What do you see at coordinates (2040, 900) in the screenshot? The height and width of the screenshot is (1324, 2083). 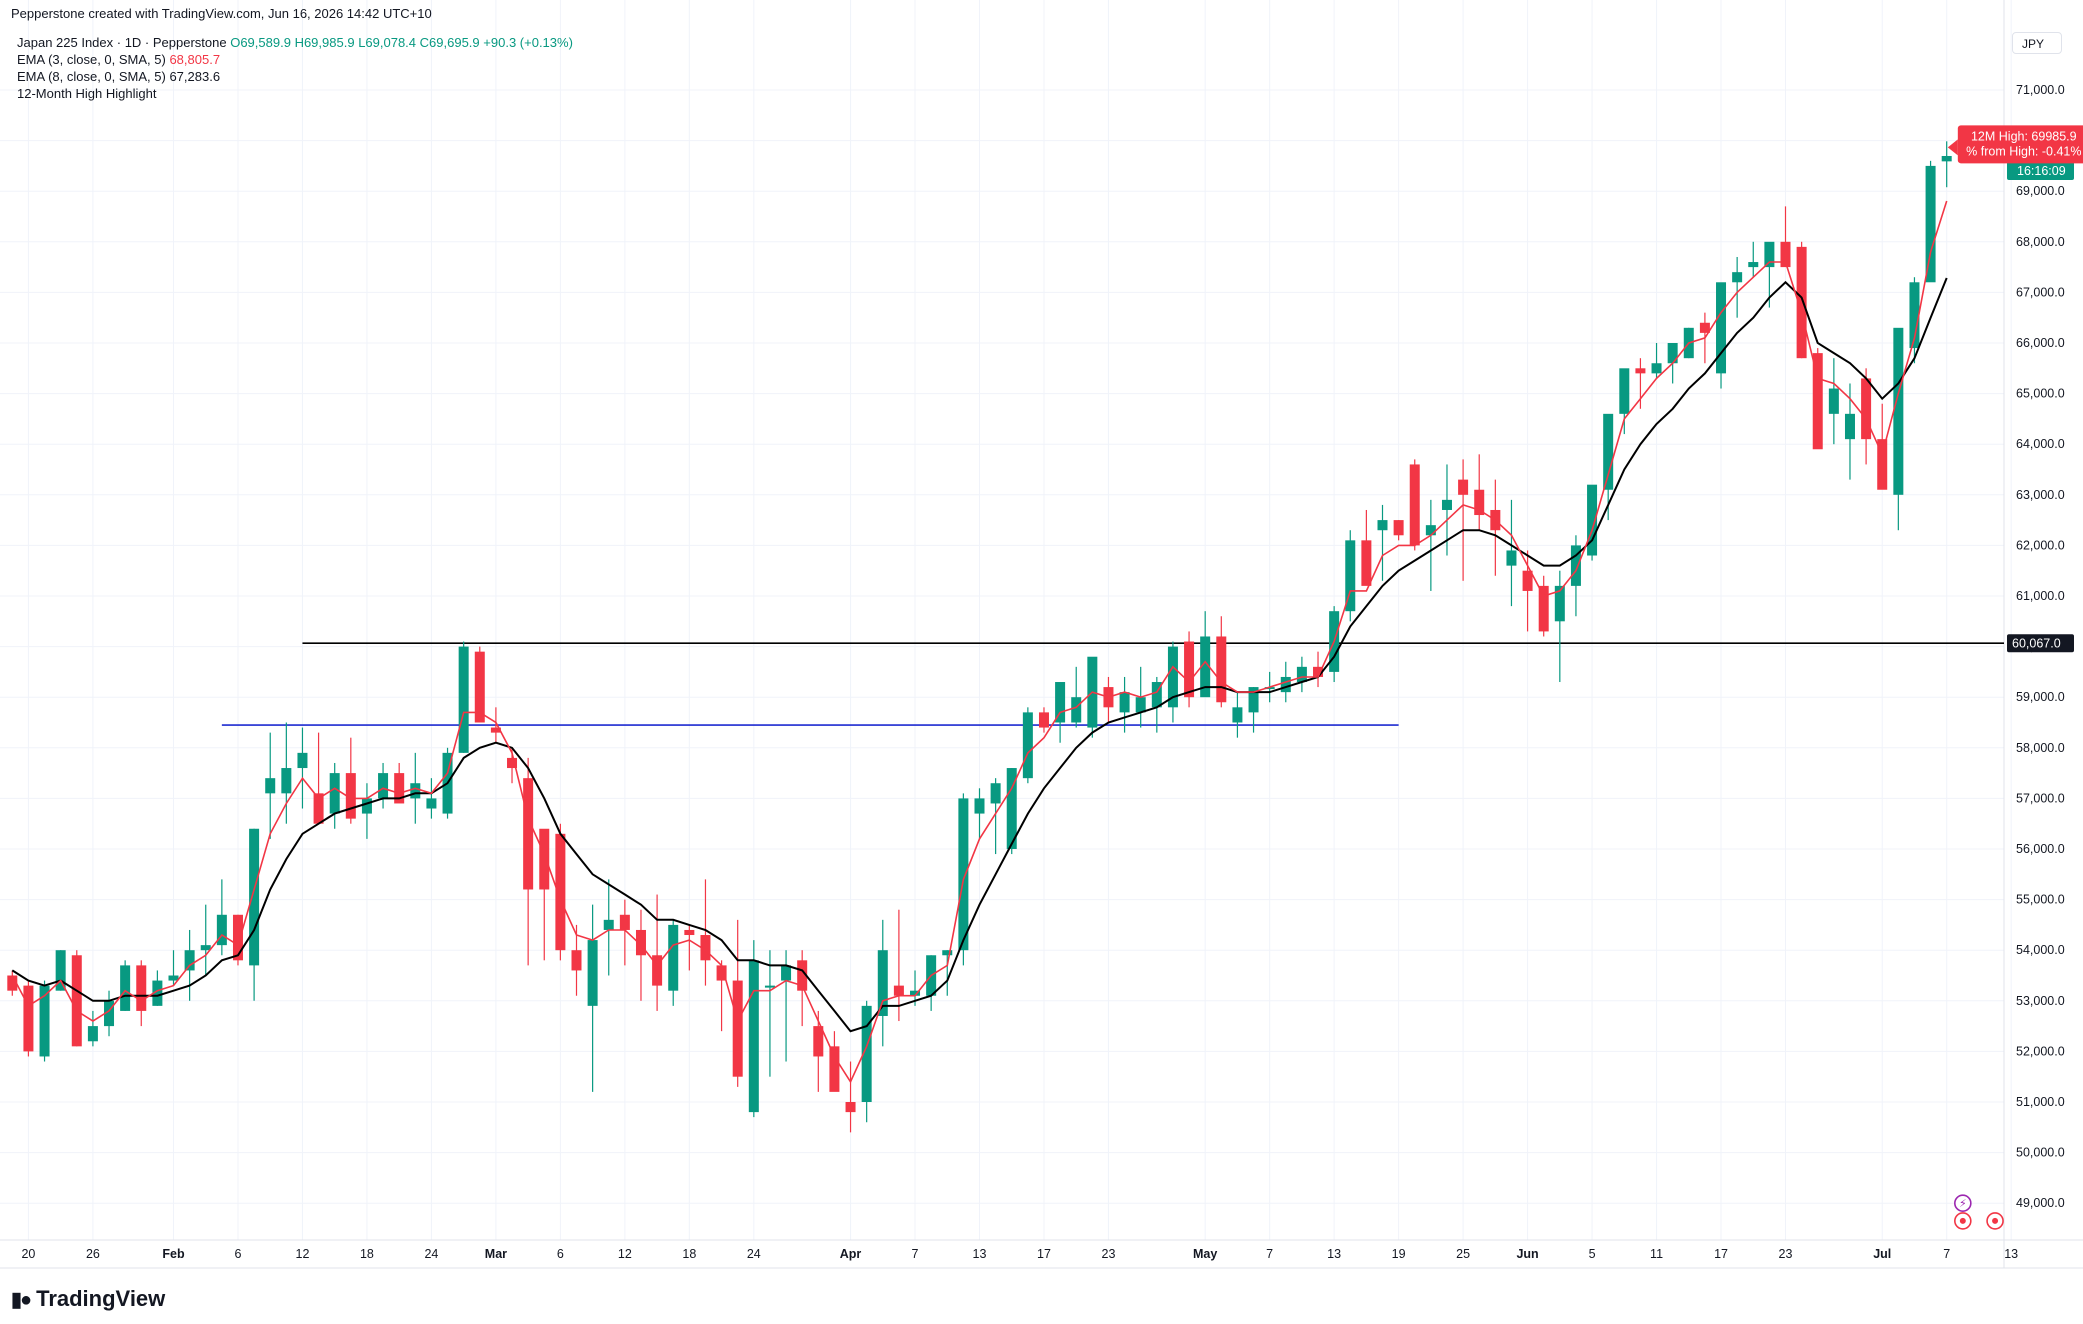 I see `price-tick-label: 55,000.0` at bounding box center [2040, 900].